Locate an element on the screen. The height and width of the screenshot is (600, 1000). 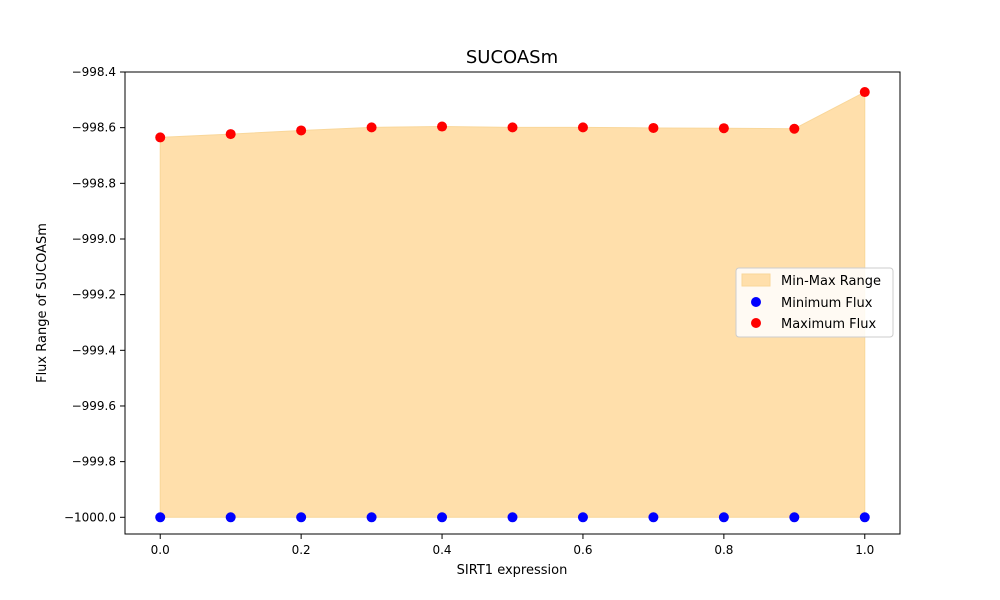
x-axis: 0.0 0.2 0.4 0.6 0.8 1.0 is located at coordinates (512, 545).